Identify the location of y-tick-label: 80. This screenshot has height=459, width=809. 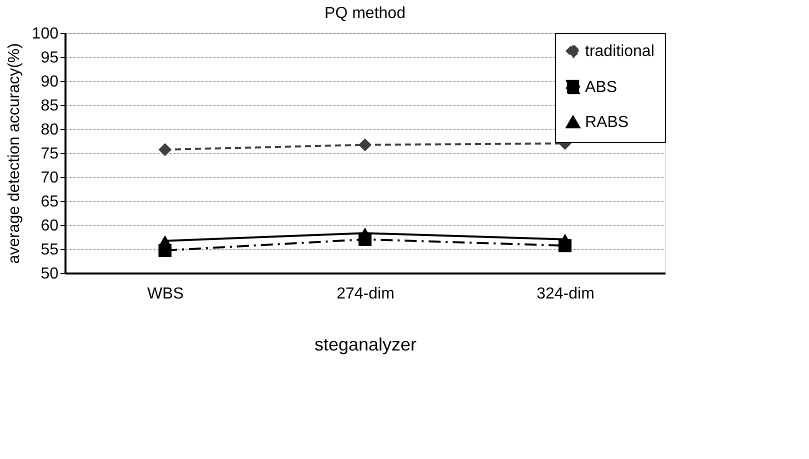
(49, 130).